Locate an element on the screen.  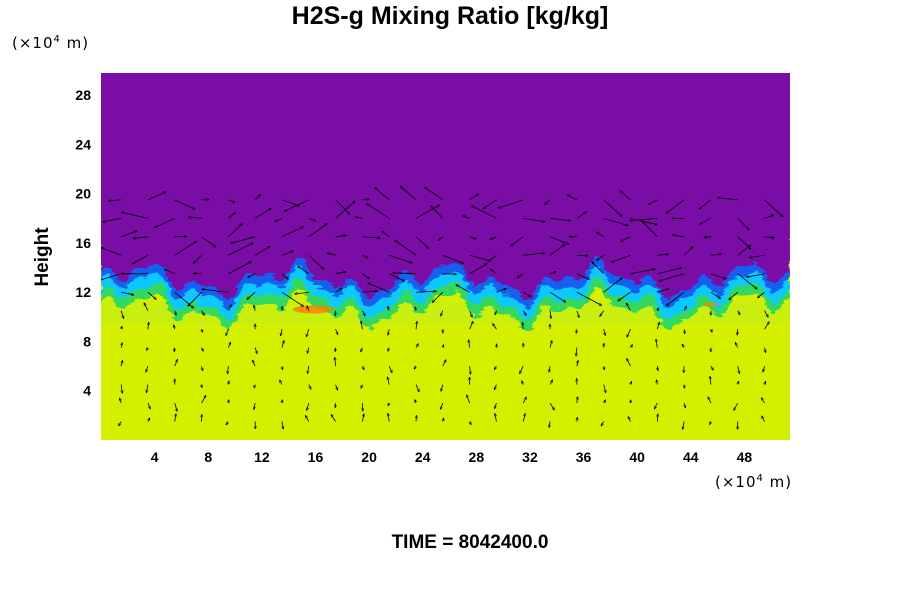
lower-layer-transition is located at coordinates (445, 313).